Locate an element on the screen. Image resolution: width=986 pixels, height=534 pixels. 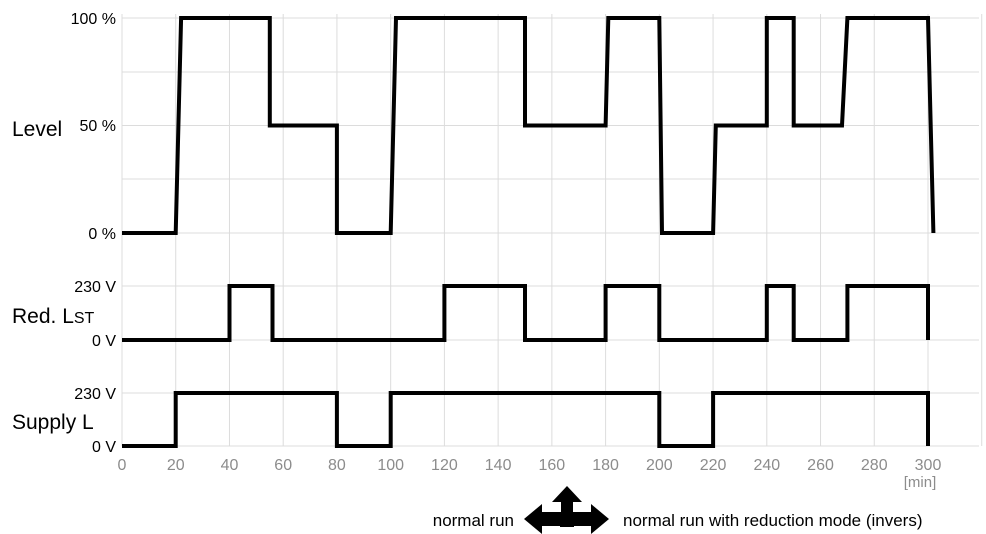
panel-label-level: Level is located at coordinates (37, 129).